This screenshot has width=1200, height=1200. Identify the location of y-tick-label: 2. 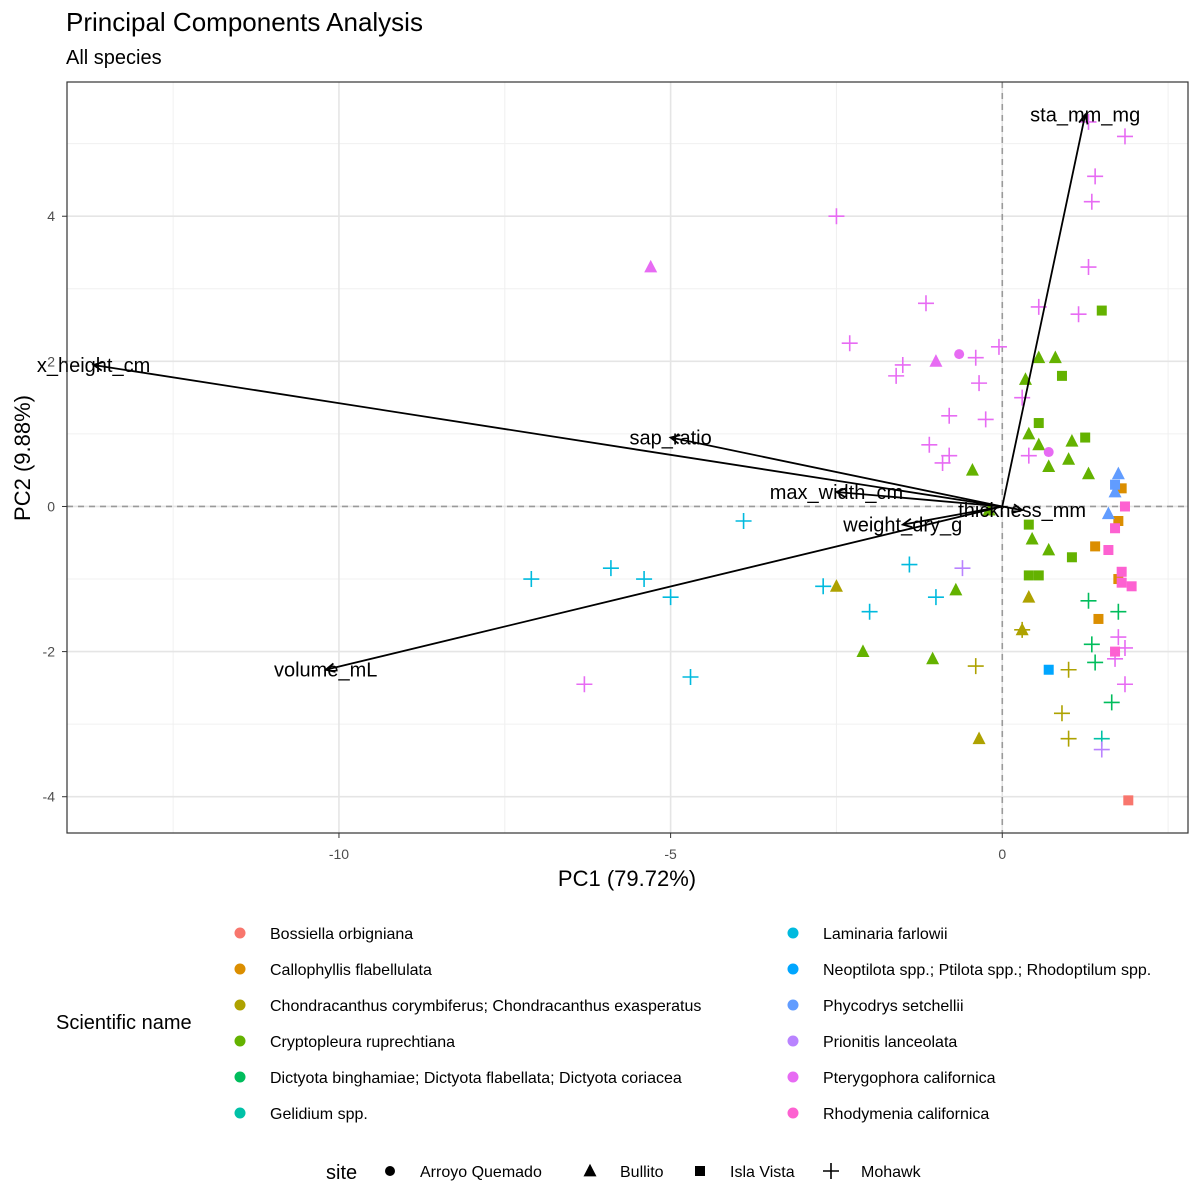
(51, 361).